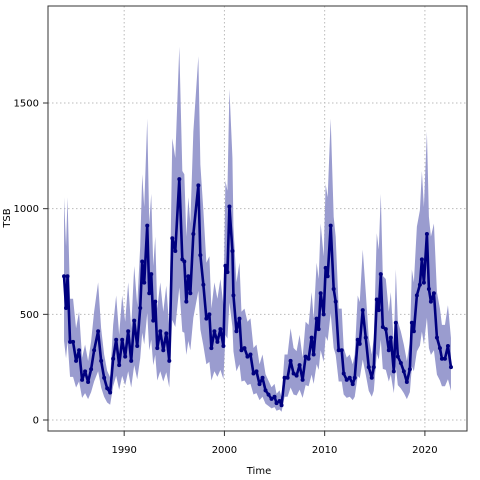 The width and height of the screenshot is (480, 480). Describe the element at coordinates (7, 218) in the screenshot. I see `y-axis-label: TSB` at that location.